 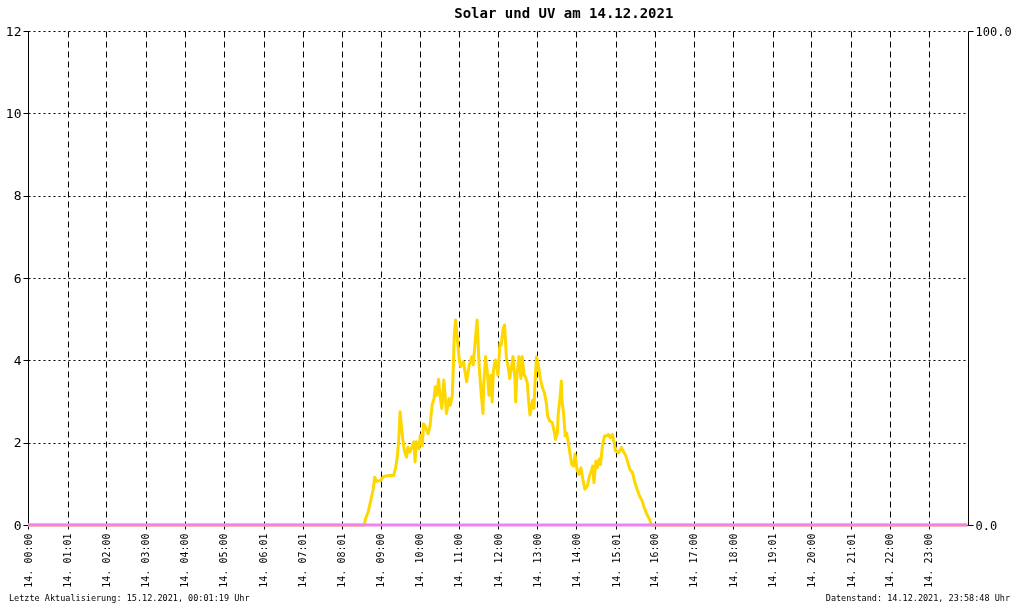 I want to click on y2-tick-label: 100.0, so click(x=993, y=31).